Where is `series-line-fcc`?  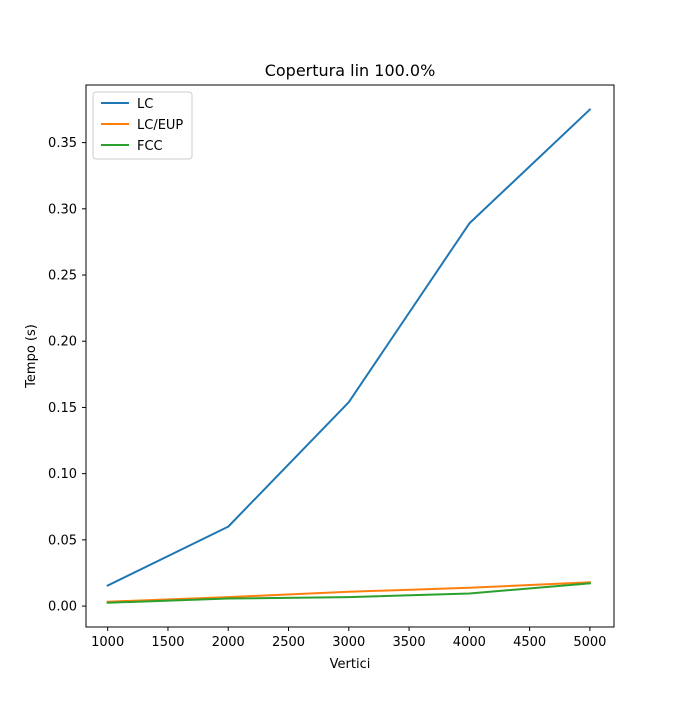 series-line-fcc is located at coordinates (348, 593).